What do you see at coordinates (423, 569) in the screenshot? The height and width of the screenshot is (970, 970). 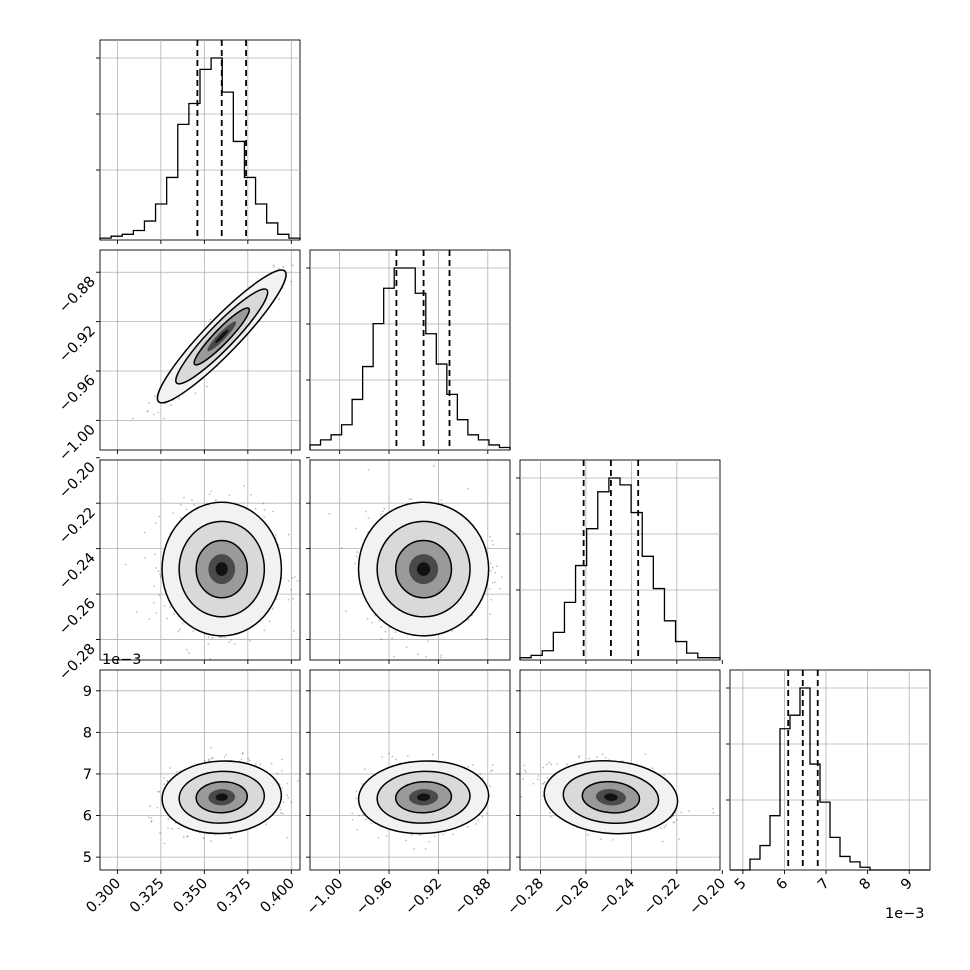 I see `density-peak` at bounding box center [423, 569].